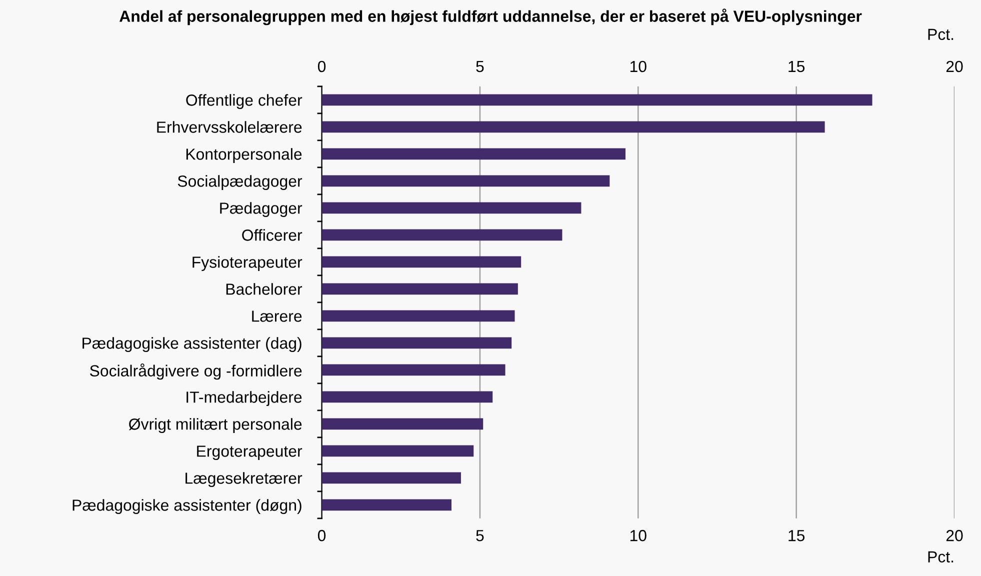 The width and height of the screenshot is (981, 576). Describe the element at coordinates (272, 235) in the screenshot. I see `y-tick-label: Officerer` at that location.